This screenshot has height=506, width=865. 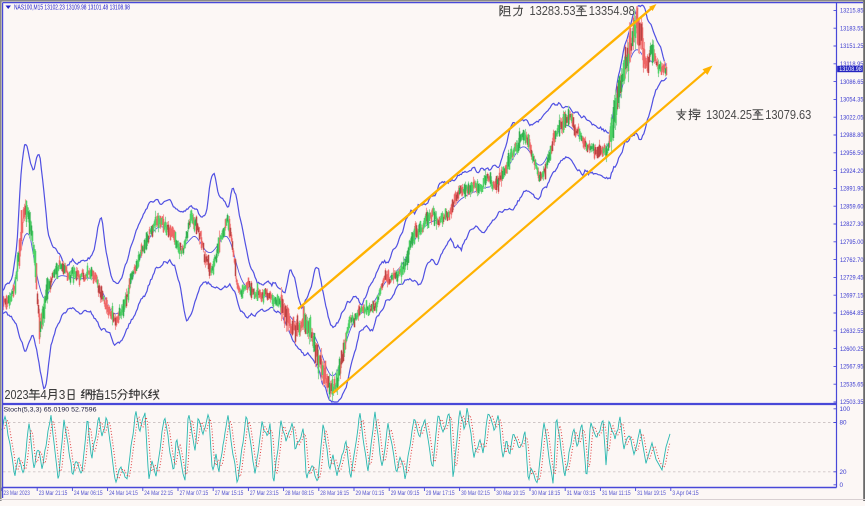 I want to click on svg-text: 13086.65, so click(x=852, y=82).